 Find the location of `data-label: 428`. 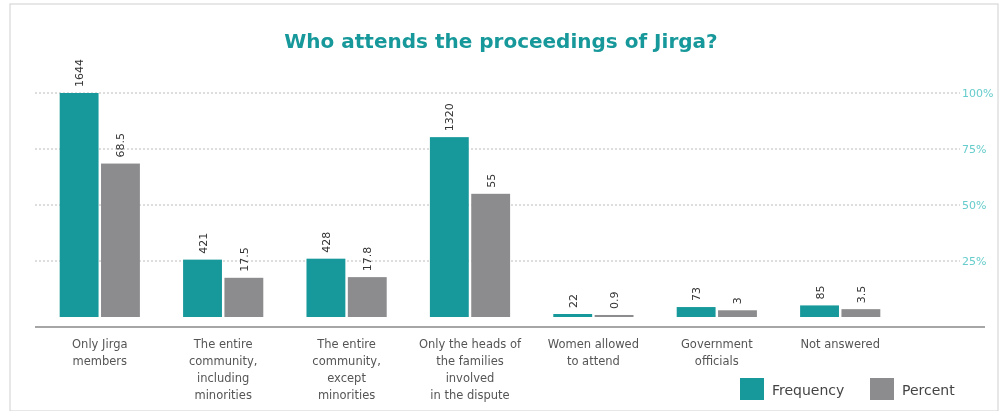

data-label: 428 is located at coordinates (326, 242).